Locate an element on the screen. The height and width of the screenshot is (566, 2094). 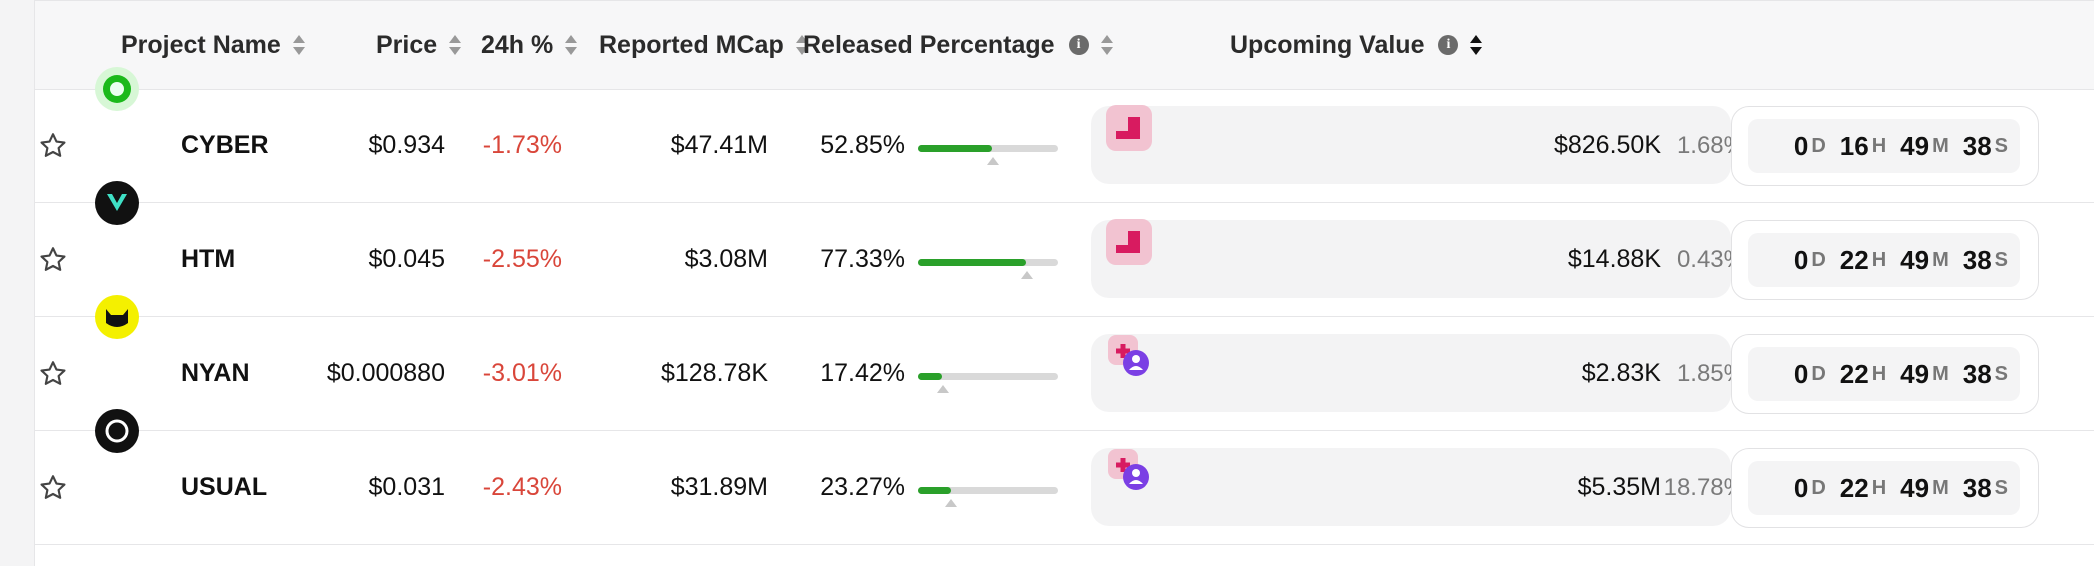
released-percentage-value: 23.27% is located at coordinates (862, 487).